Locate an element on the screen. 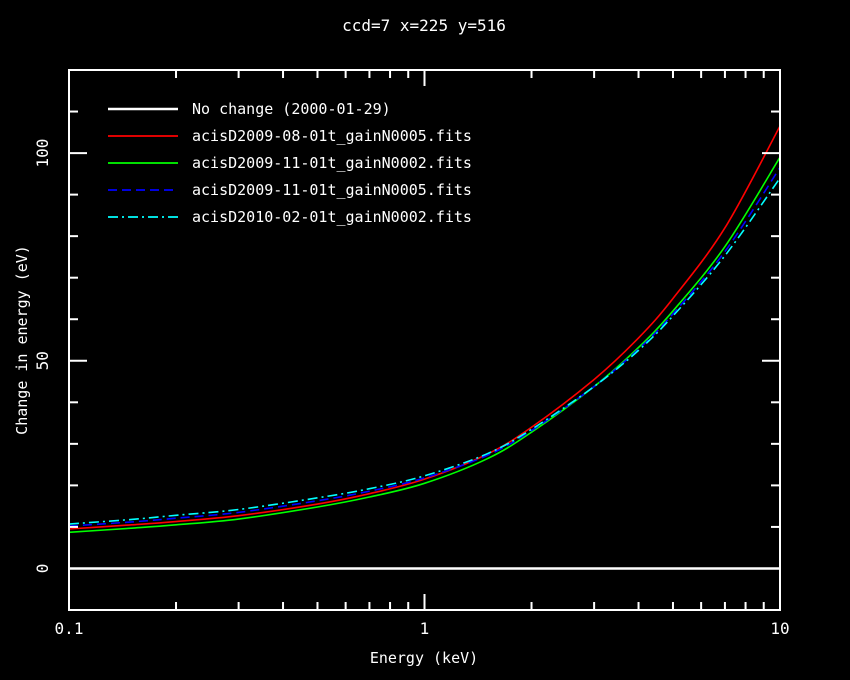  legend-label: acisD2009-08-01t_gainN0005.fits is located at coordinates (332, 136).